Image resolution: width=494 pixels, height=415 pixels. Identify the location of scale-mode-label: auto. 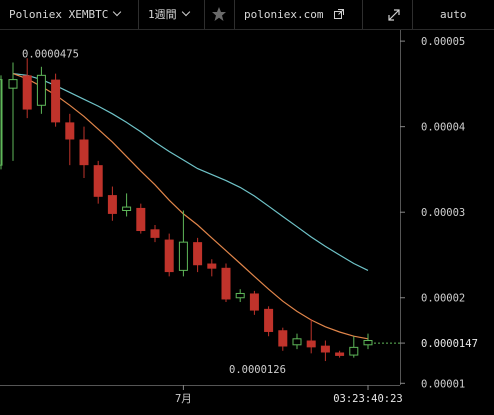
(453, 14).